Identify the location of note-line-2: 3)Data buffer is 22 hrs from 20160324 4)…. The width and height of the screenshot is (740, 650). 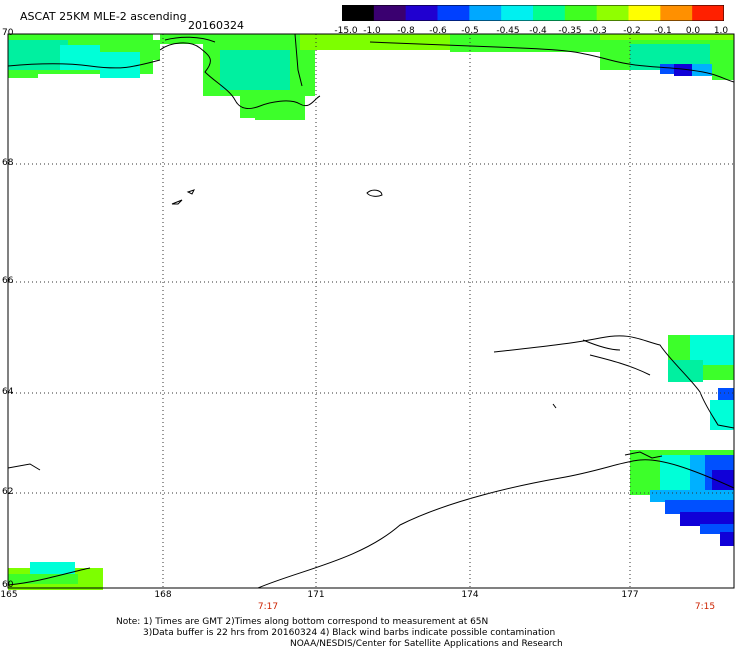
(349, 633).